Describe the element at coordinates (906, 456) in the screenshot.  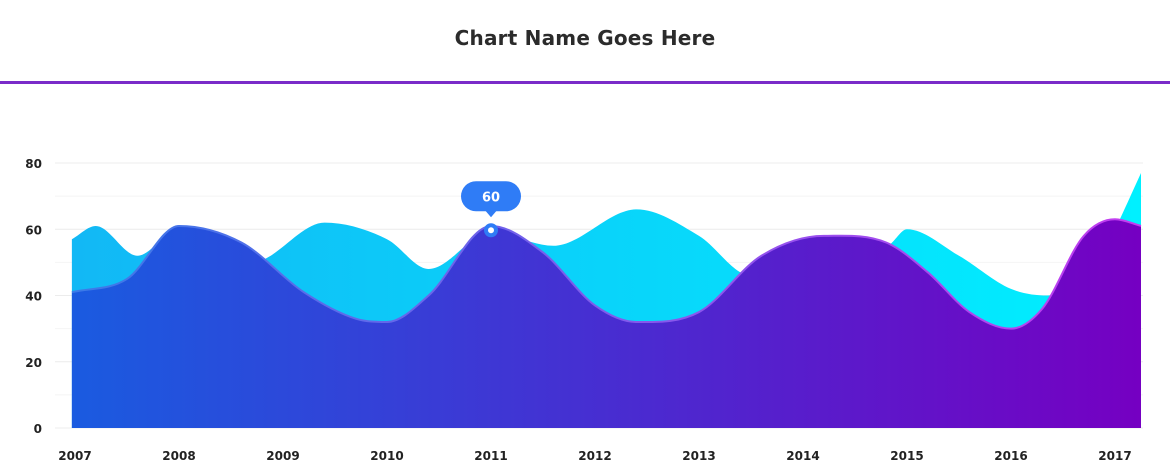
I see `x-tick-label: 2015` at that location.